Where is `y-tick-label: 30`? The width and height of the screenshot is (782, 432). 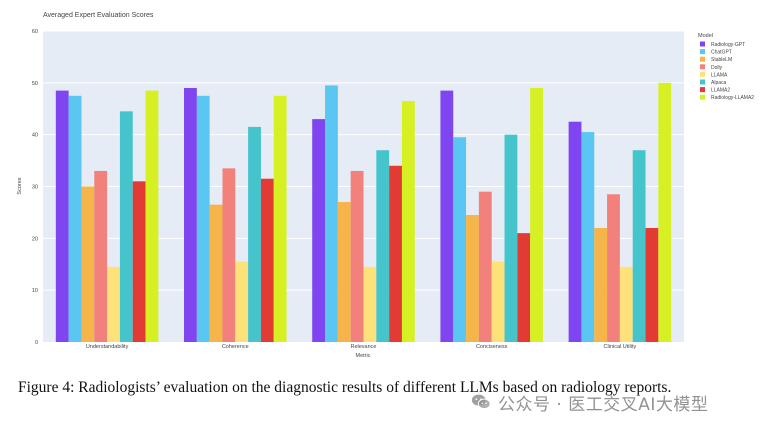
y-tick-label: 30 is located at coordinates (35, 188).